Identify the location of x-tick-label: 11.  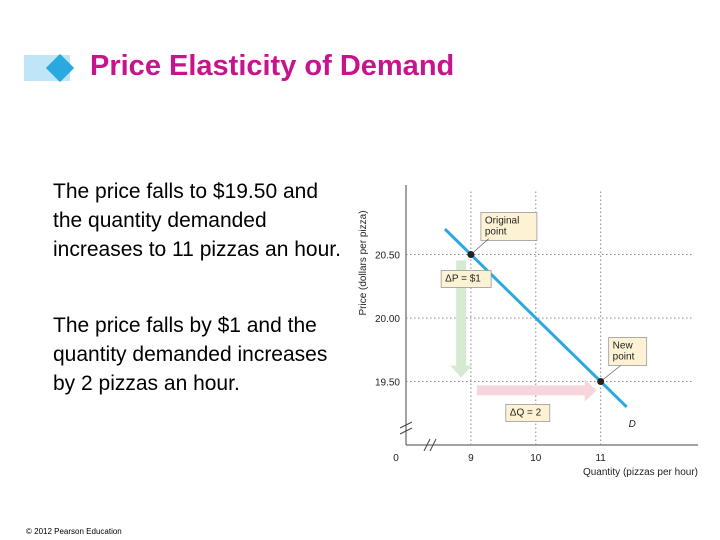
(600, 458).